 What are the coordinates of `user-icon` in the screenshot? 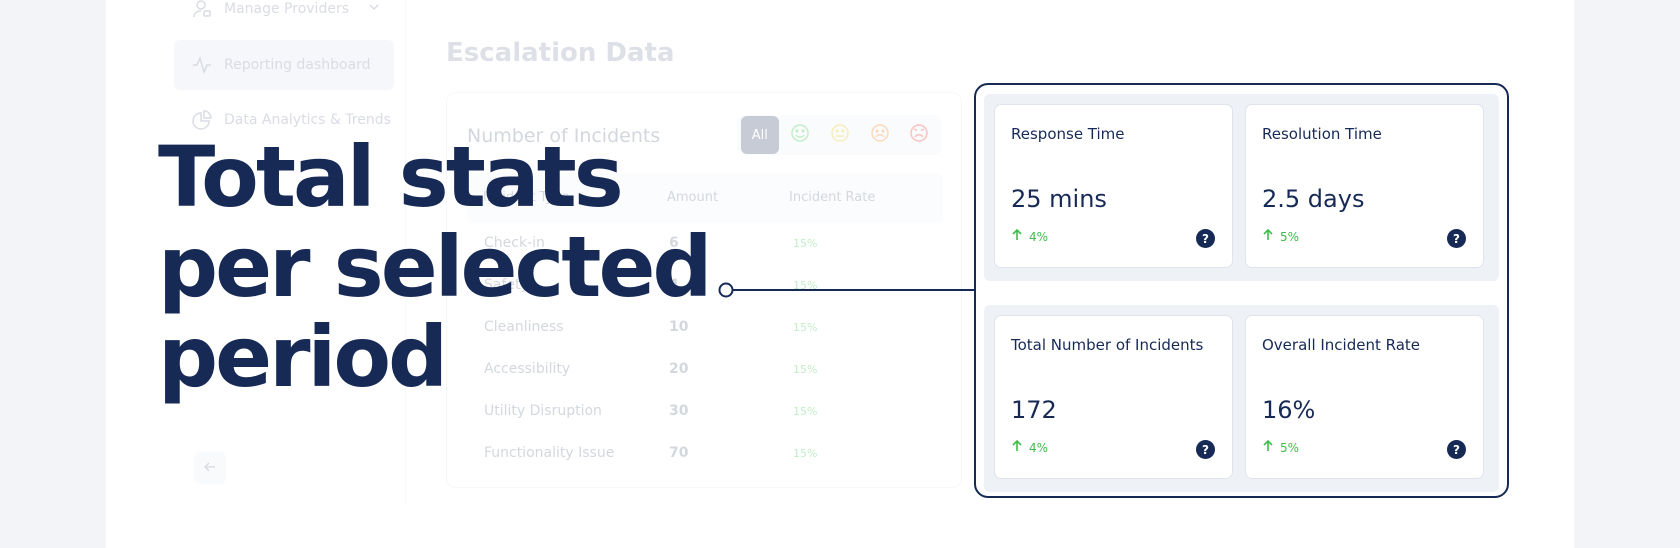 It's located at (202, 9).